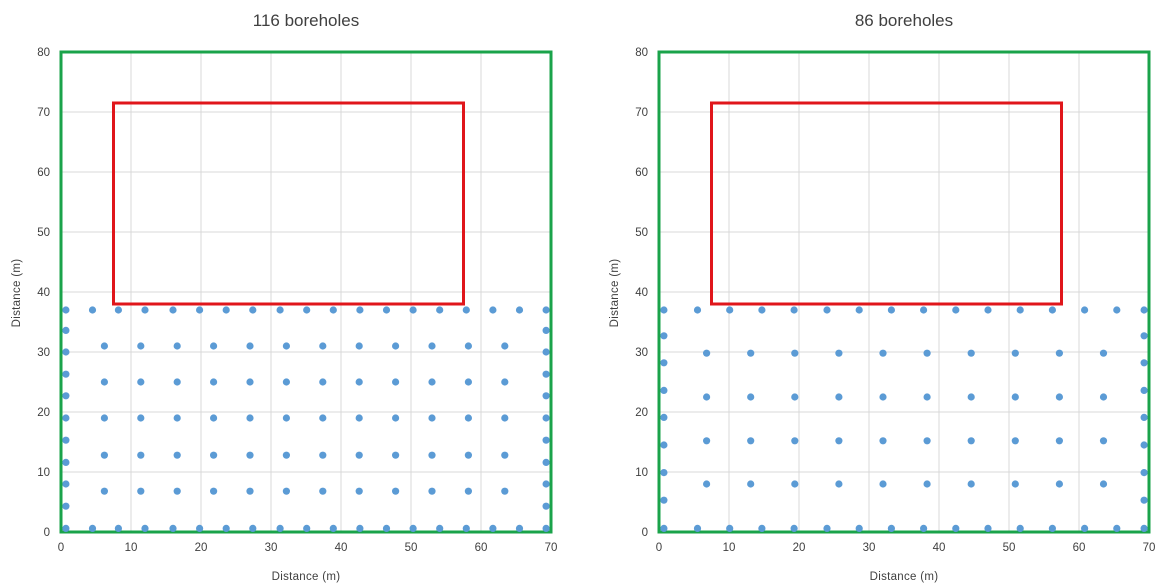 This screenshot has width=1159, height=584. I want to click on x-tick-label: 20, so click(799, 548).